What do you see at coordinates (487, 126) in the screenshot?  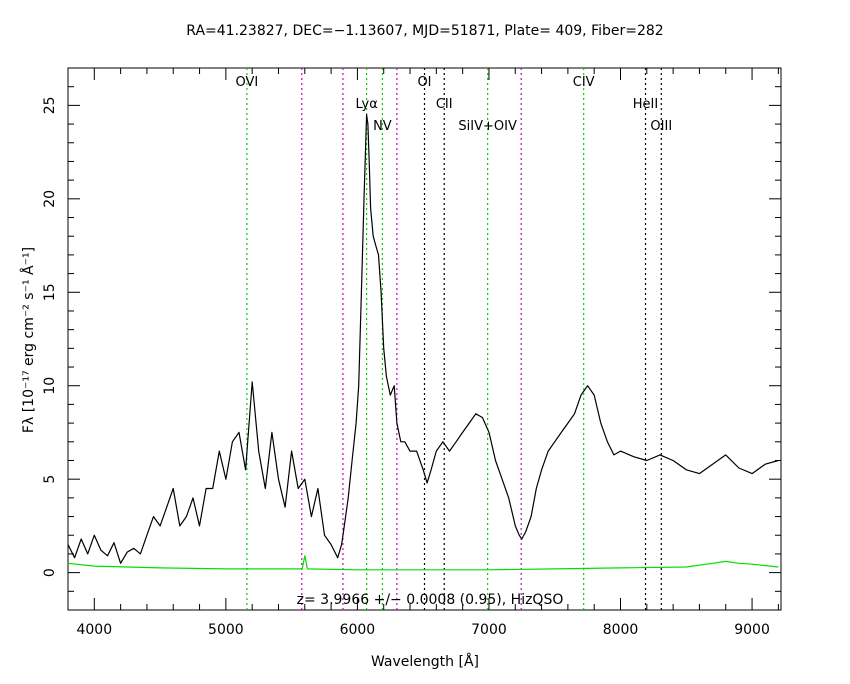 I see `emission-line-label: SiIV+OIV` at bounding box center [487, 126].